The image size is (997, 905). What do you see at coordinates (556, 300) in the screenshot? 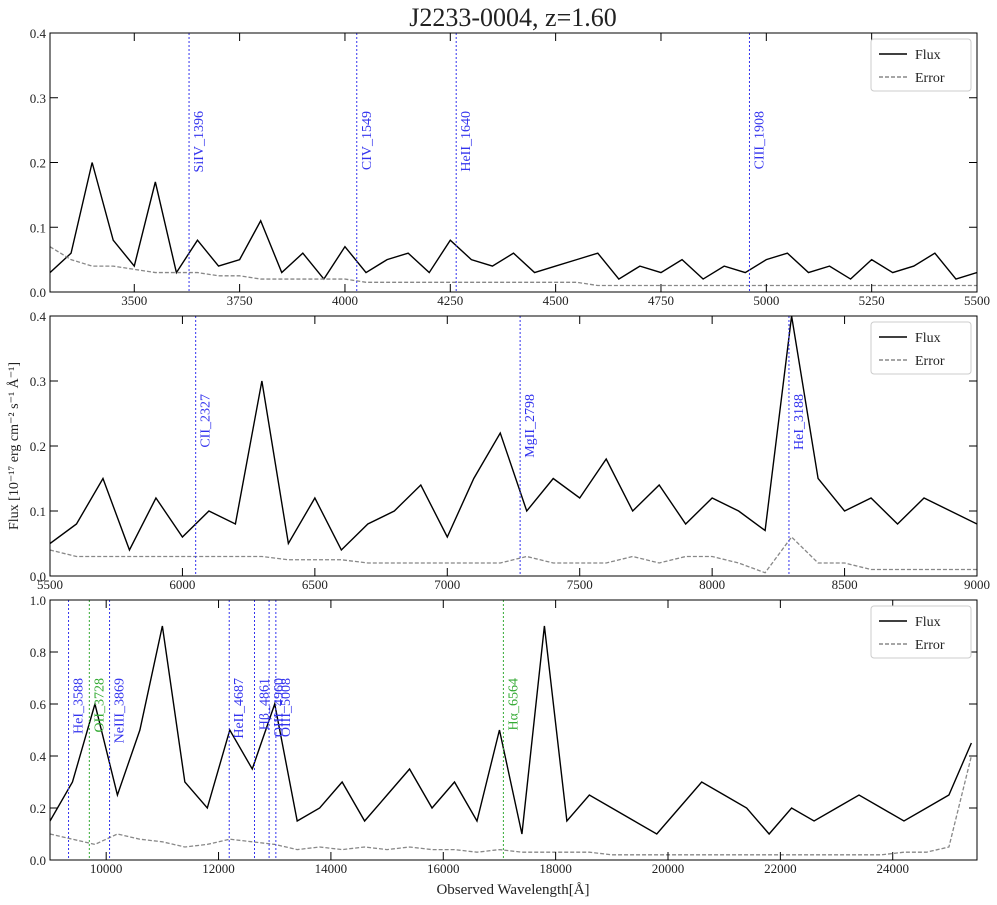
I see `x-tick-label: 4500` at bounding box center [556, 300].